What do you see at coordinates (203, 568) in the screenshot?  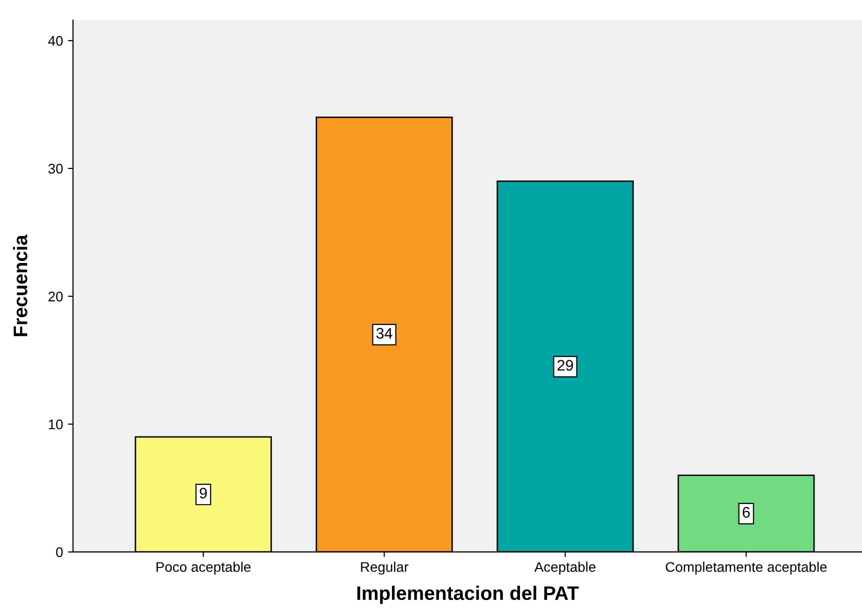 I see `x-tick-label: Poco aceptable` at bounding box center [203, 568].